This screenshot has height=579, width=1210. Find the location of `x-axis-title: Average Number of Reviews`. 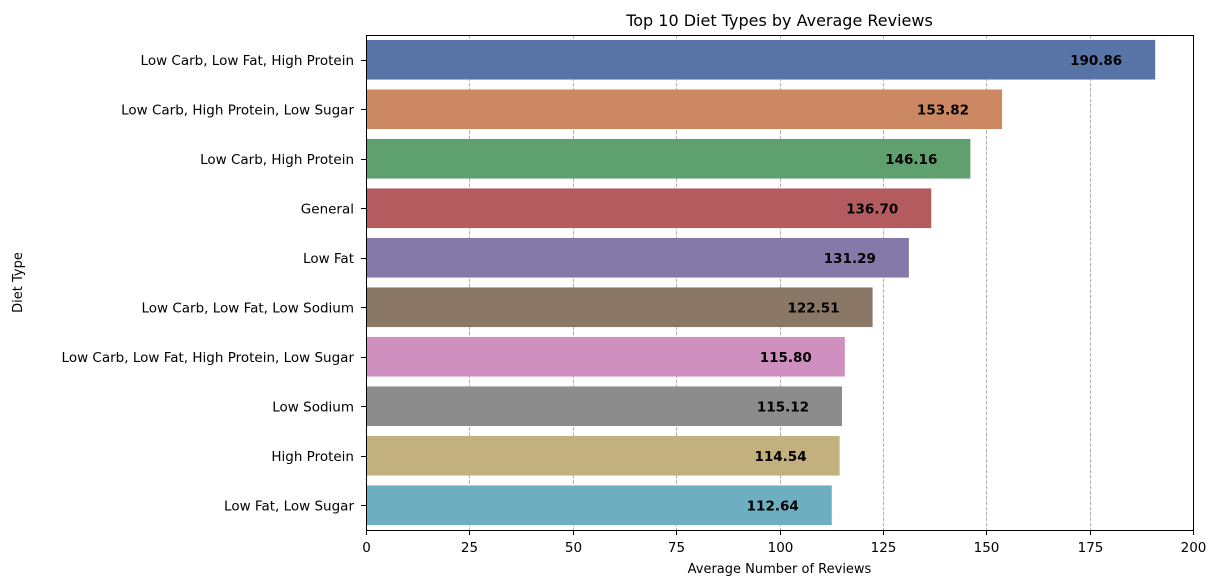

x-axis-title: Average Number of Reviews is located at coordinates (780, 569).